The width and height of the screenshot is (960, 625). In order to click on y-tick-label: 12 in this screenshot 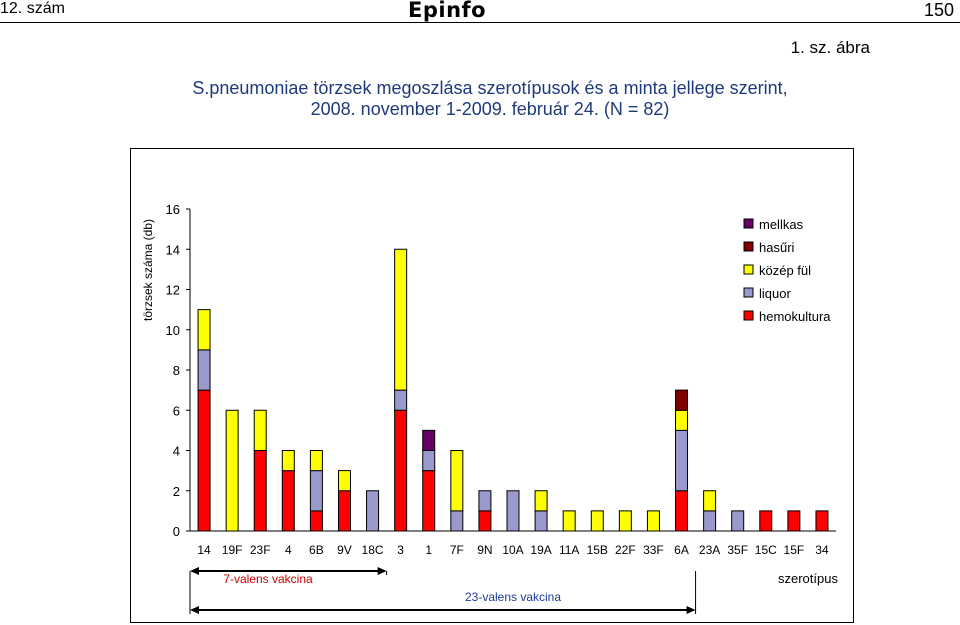, I will do `click(173, 290)`.